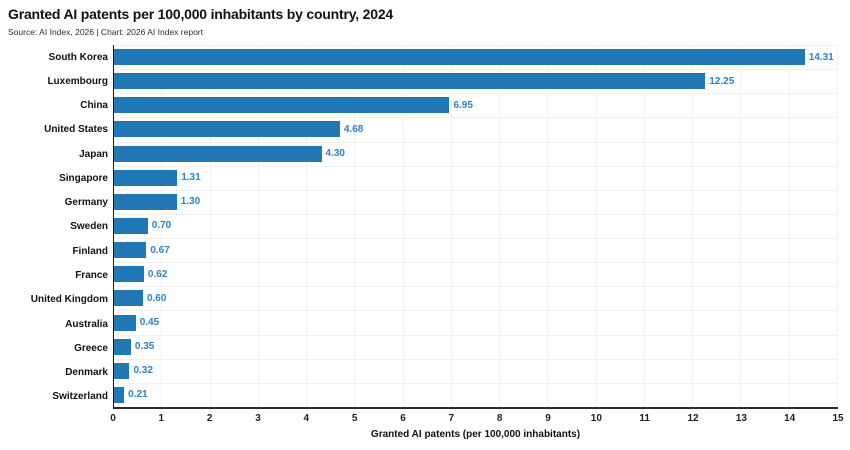  Describe the element at coordinates (160, 250) in the screenshot. I see `bar-value-label: 0.67` at that location.